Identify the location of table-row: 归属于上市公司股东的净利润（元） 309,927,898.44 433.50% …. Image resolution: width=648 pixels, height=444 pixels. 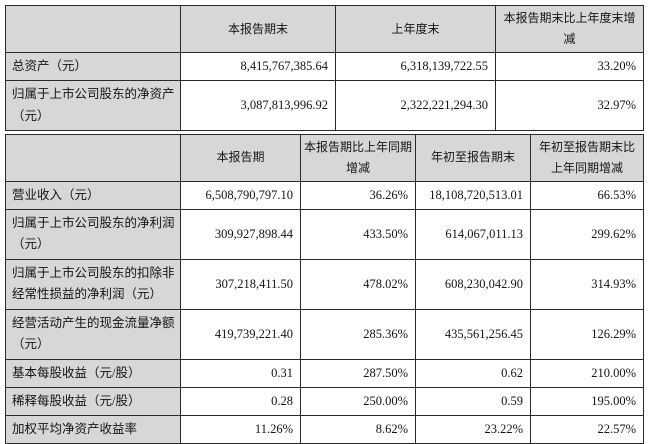
(324, 234).